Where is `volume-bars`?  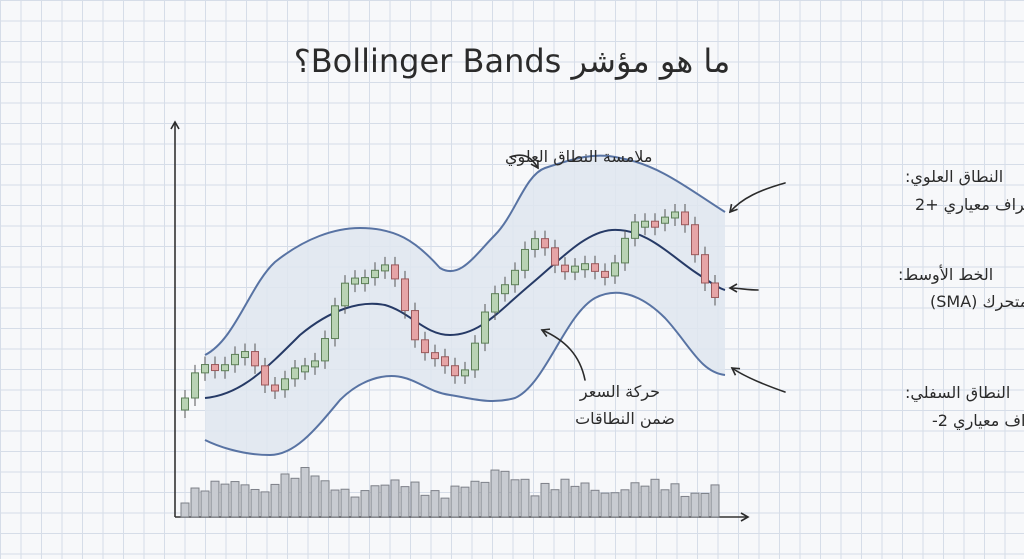
volume-bars is located at coordinates (450, 492).